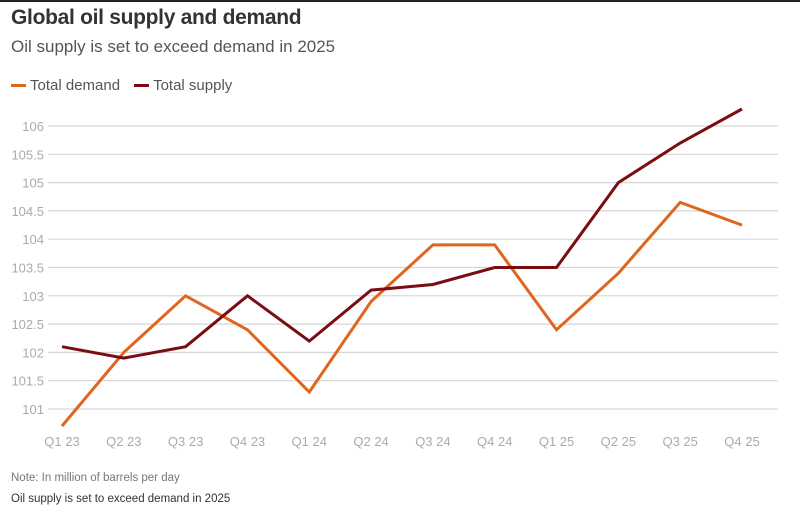 This screenshot has width=800, height=519. What do you see at coordinates (123, 441) in the screenshot?
I see `x-tick-label: Q2 23` at bounding box center [123, 441].